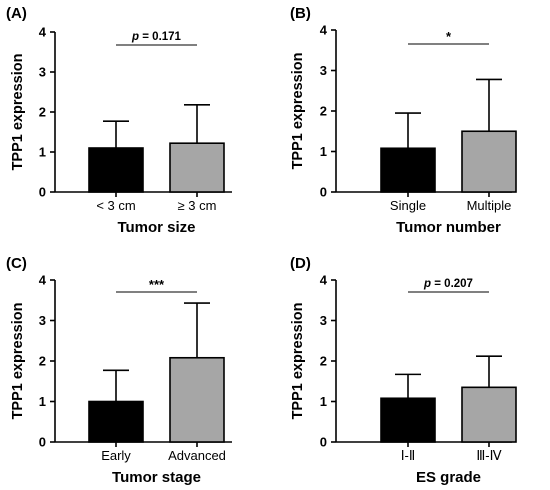 Image resolution: width=550 pixels, height=490 pixels. What do you see at coordinates (16, 13) in the screenshot?
I see `panel-label-a: (A)` at bounding box center [16, 13].